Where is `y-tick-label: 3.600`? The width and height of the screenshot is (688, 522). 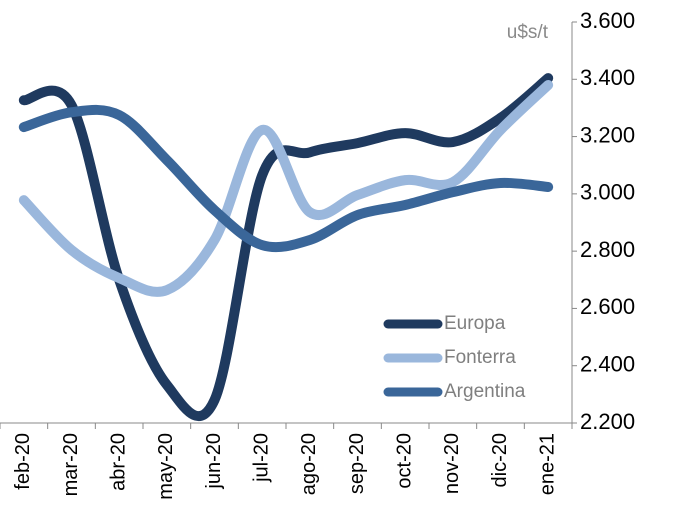
y-tick-label: 3.600 is located at coordinates (607, 20).